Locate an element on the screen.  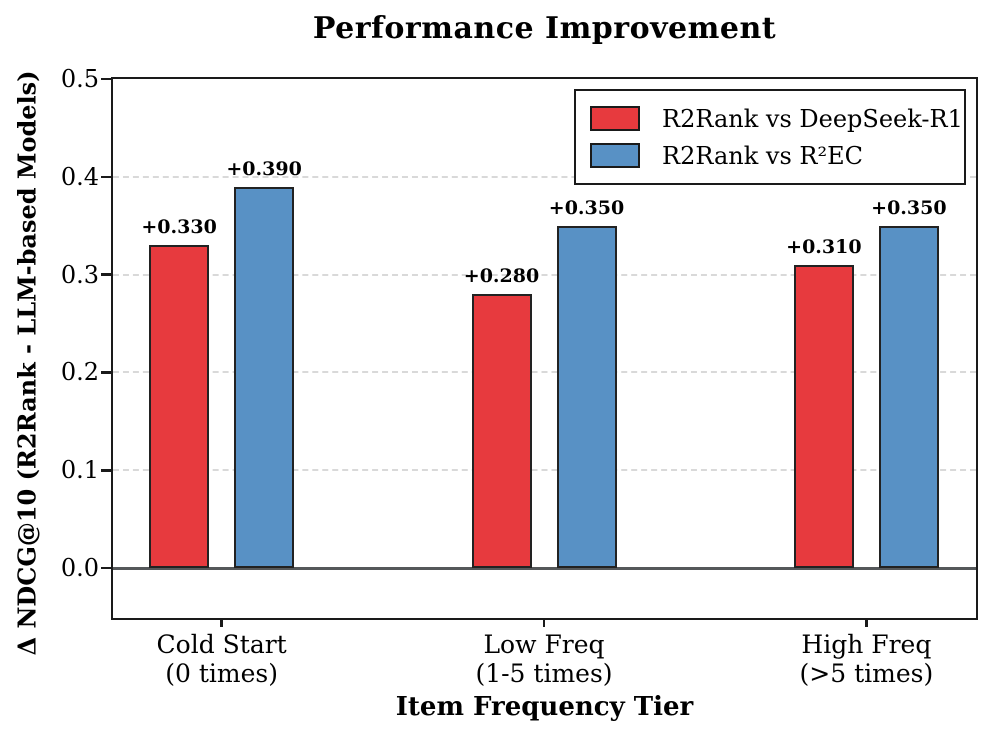
x-tick-label: High Freq (>5 times) is located at coordinates (866, 659).